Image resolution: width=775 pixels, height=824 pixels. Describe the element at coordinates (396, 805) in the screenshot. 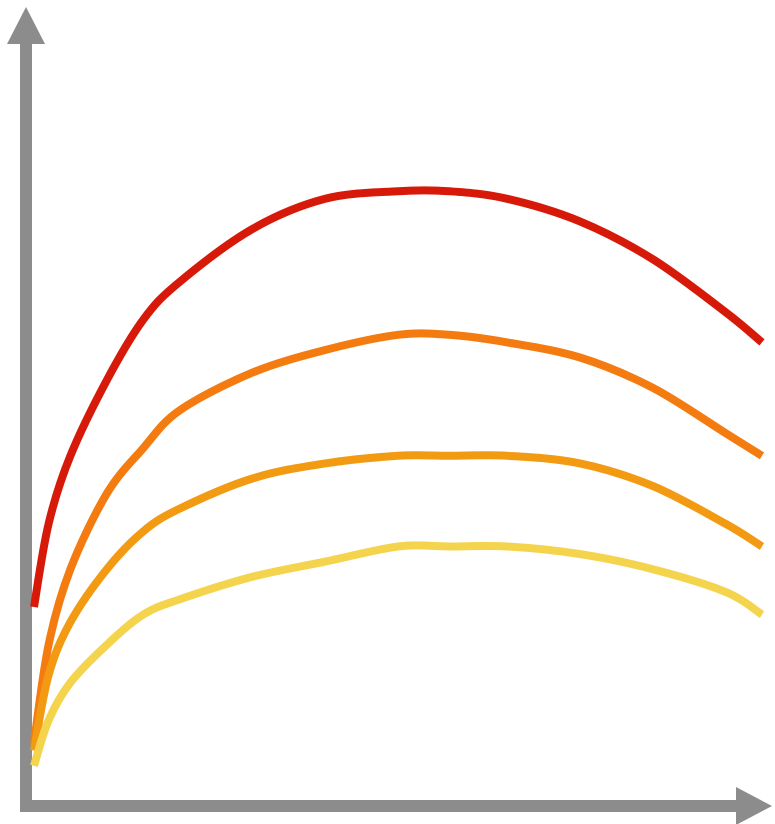

I see `x-axis` at that location.